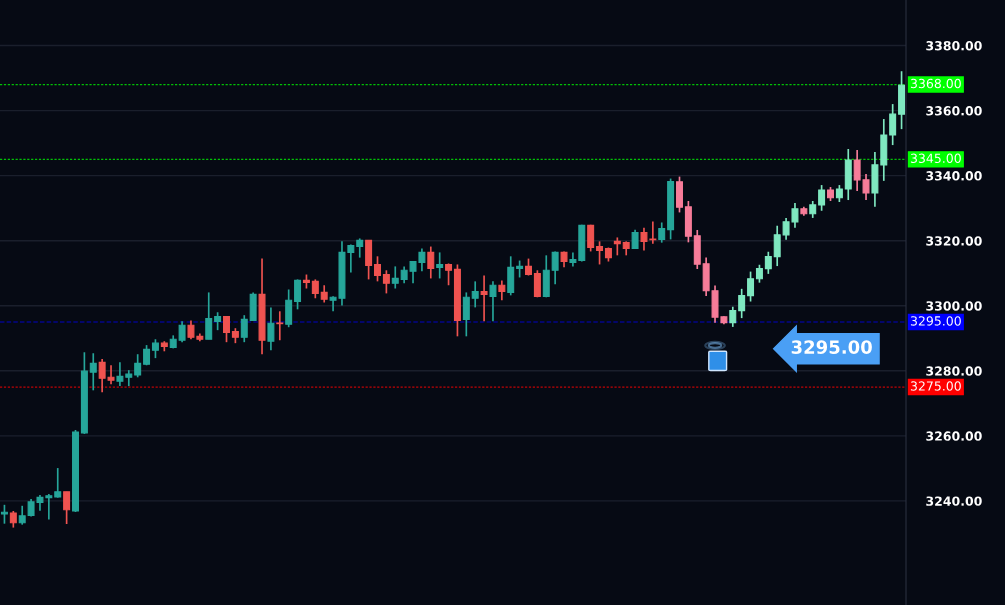  What do you see at coordinates (935, 386) in the screenshot?
I see `ref-line-label: 3275.00` at bounding box center [935, 386].